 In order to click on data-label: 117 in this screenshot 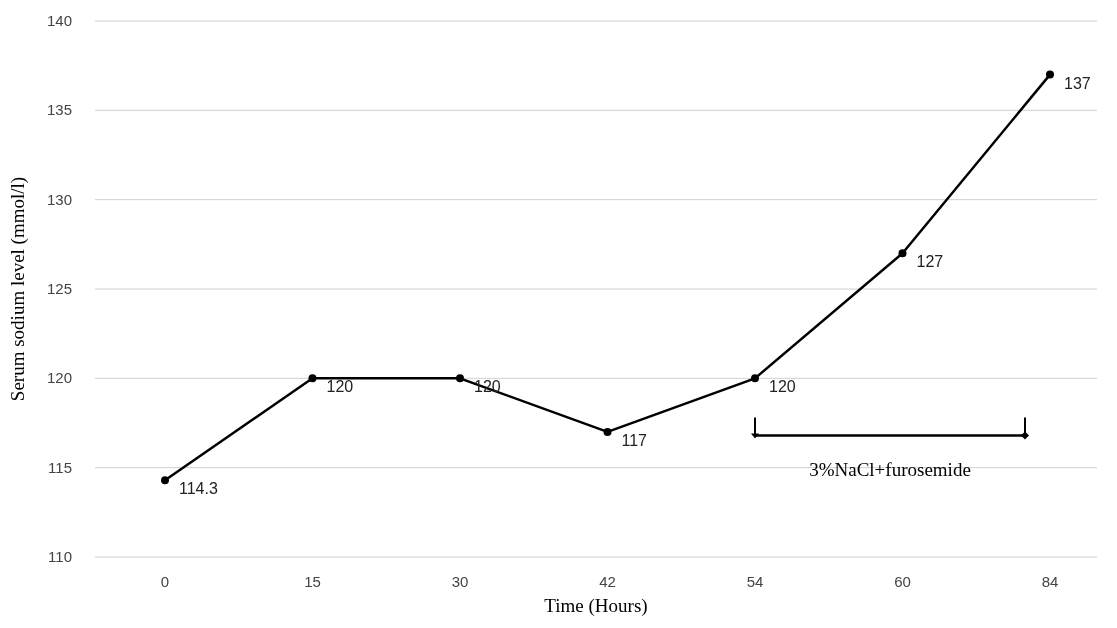, I will do `click(634, 440)`.